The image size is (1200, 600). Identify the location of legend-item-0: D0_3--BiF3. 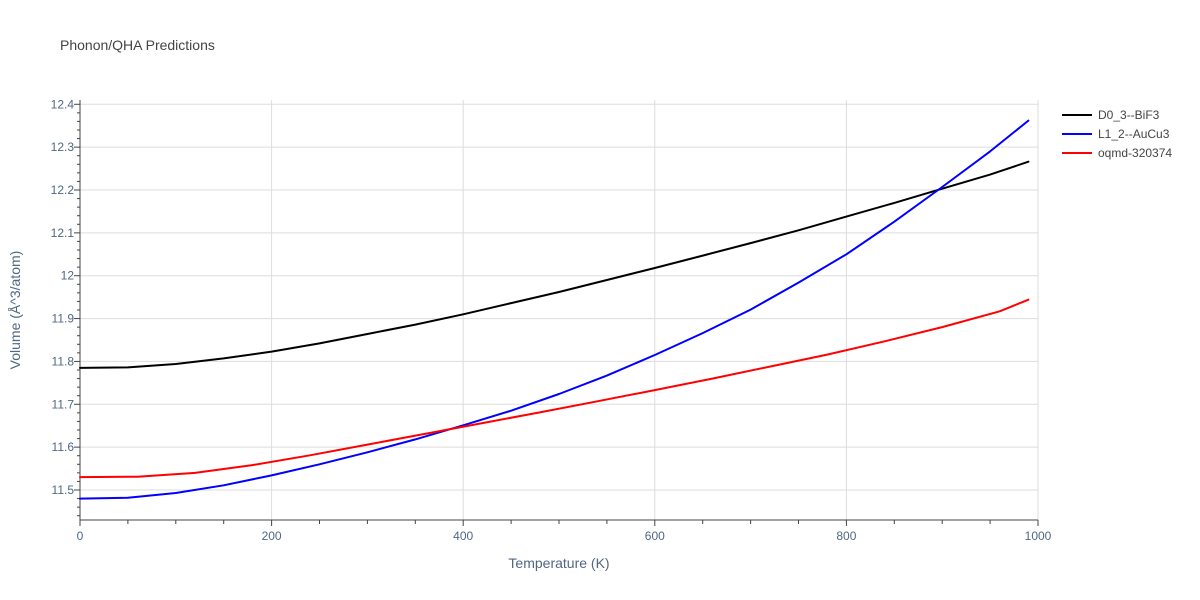
(1111, 115).